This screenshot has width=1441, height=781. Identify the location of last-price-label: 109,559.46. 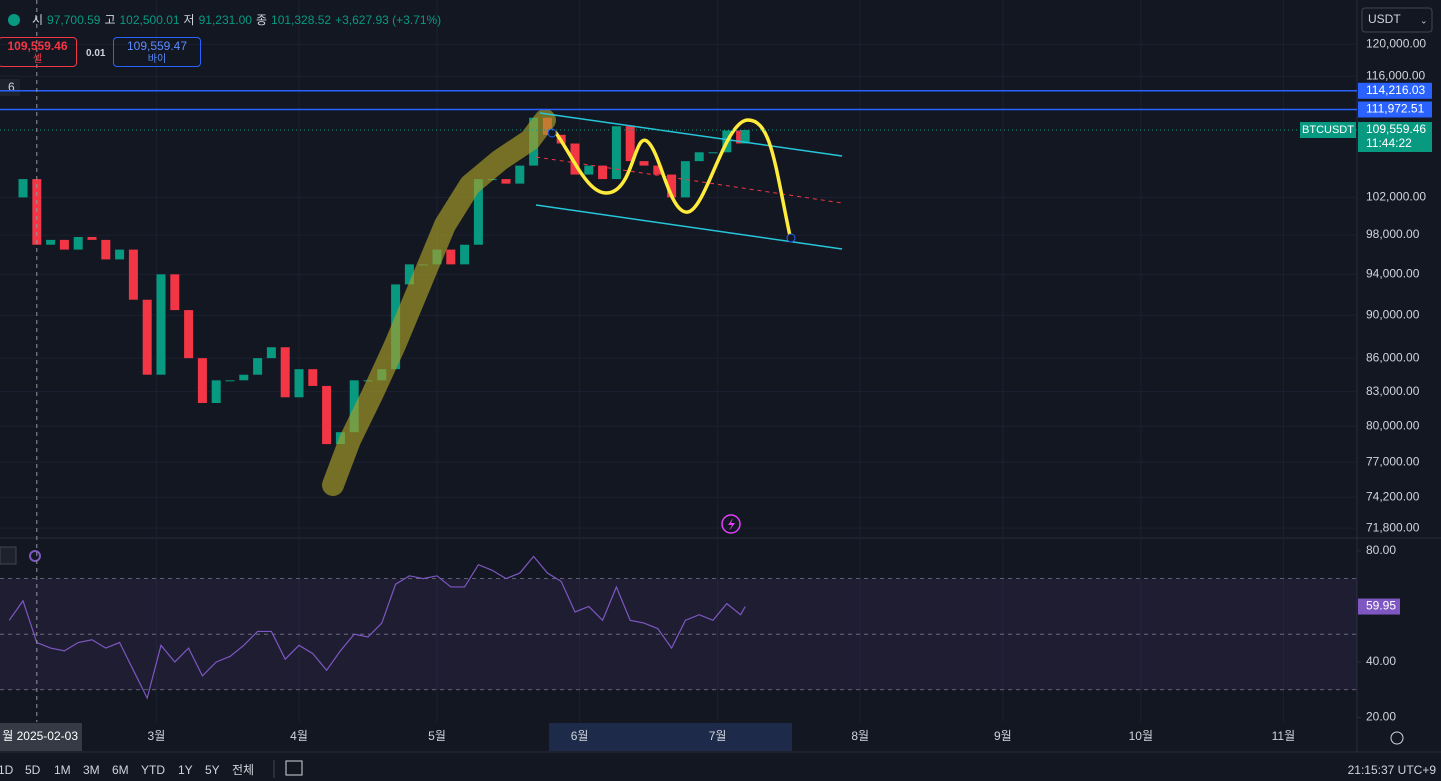
(1396, 129).